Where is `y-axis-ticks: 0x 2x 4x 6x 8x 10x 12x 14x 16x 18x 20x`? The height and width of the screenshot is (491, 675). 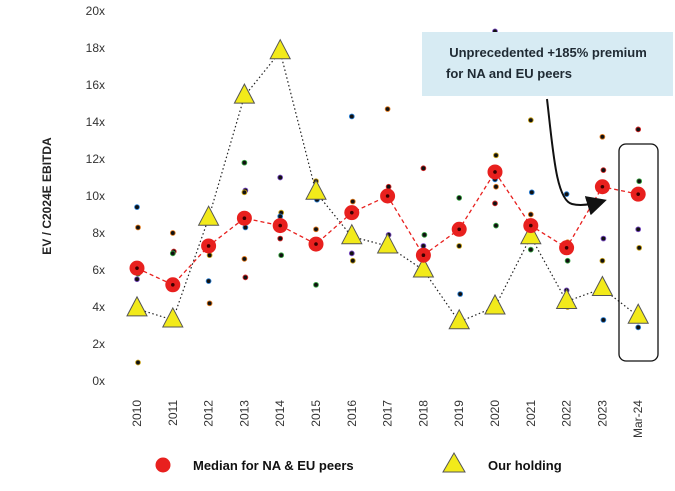
y-axis-ticks: 0x 2x 4x 6x 8x 10x 12x 14x 16x 18x 20x is located at coordinates (95, 196).